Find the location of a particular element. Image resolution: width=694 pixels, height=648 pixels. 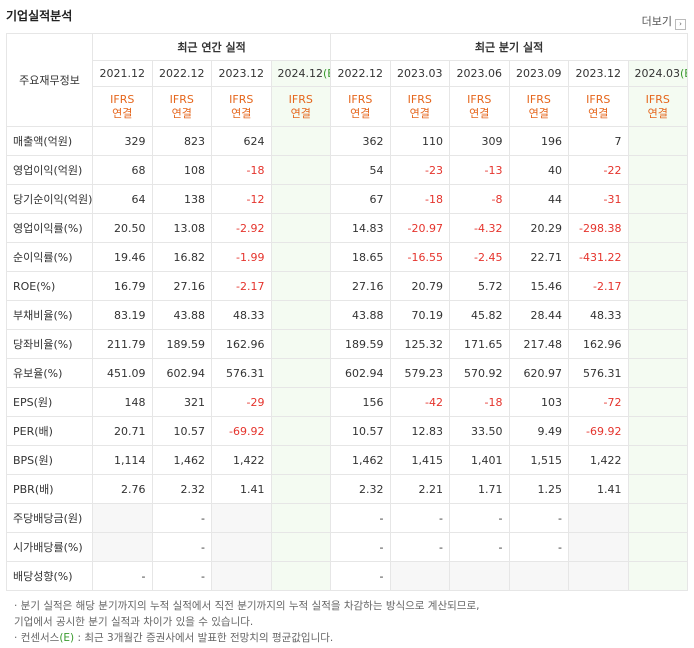

value-cell: 138 is located at coordinates (181, 199).